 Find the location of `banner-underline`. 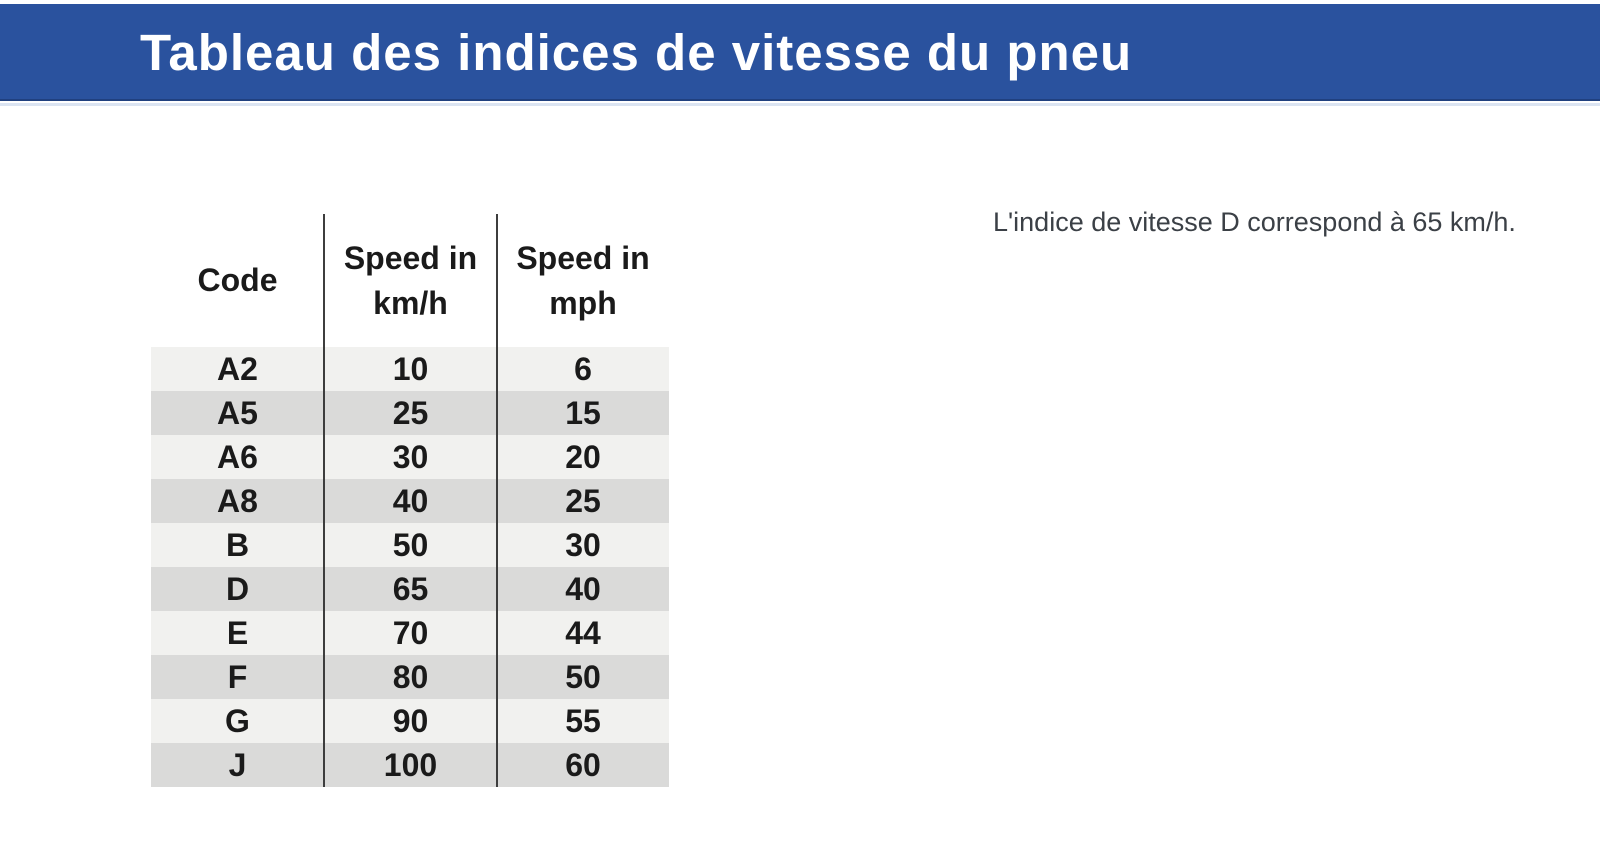

banner-underline is located at coordinates (800, 104).